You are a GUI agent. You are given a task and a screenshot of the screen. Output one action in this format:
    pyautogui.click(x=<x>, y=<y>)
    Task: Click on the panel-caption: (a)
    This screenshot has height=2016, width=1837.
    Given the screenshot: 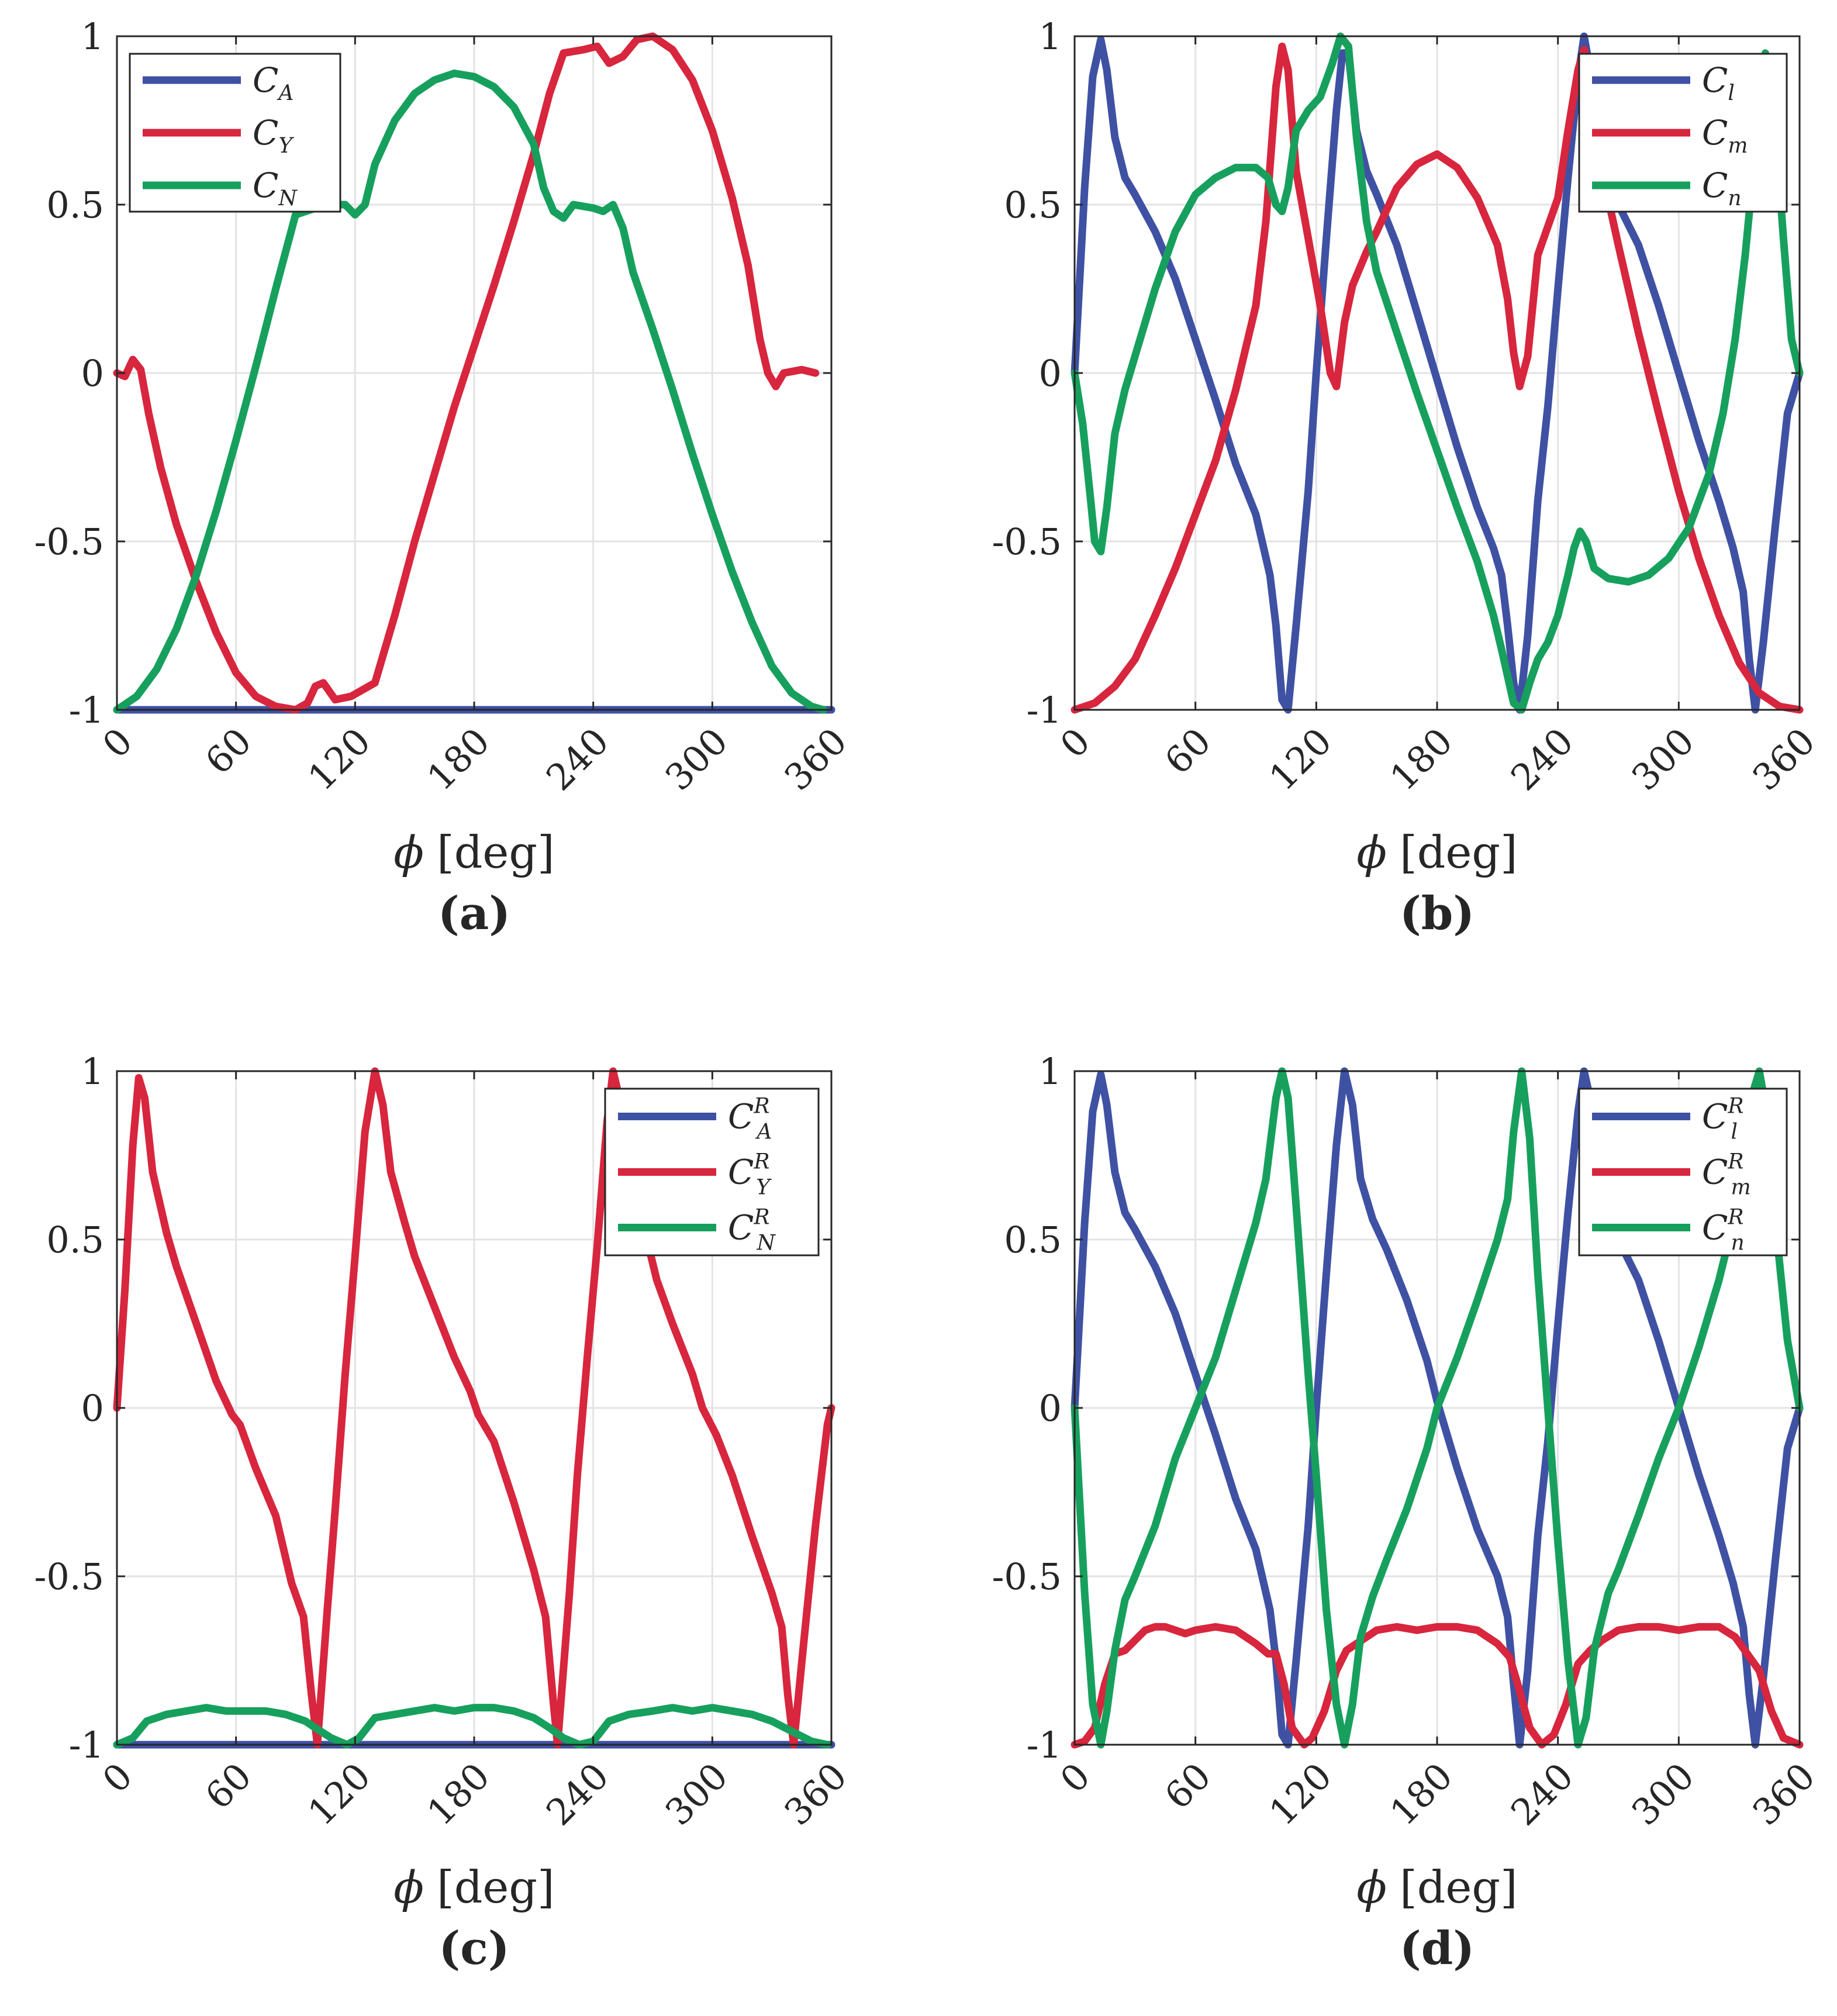 What is the action you would take?
    pyautogui.click(x=474, y=913)
    